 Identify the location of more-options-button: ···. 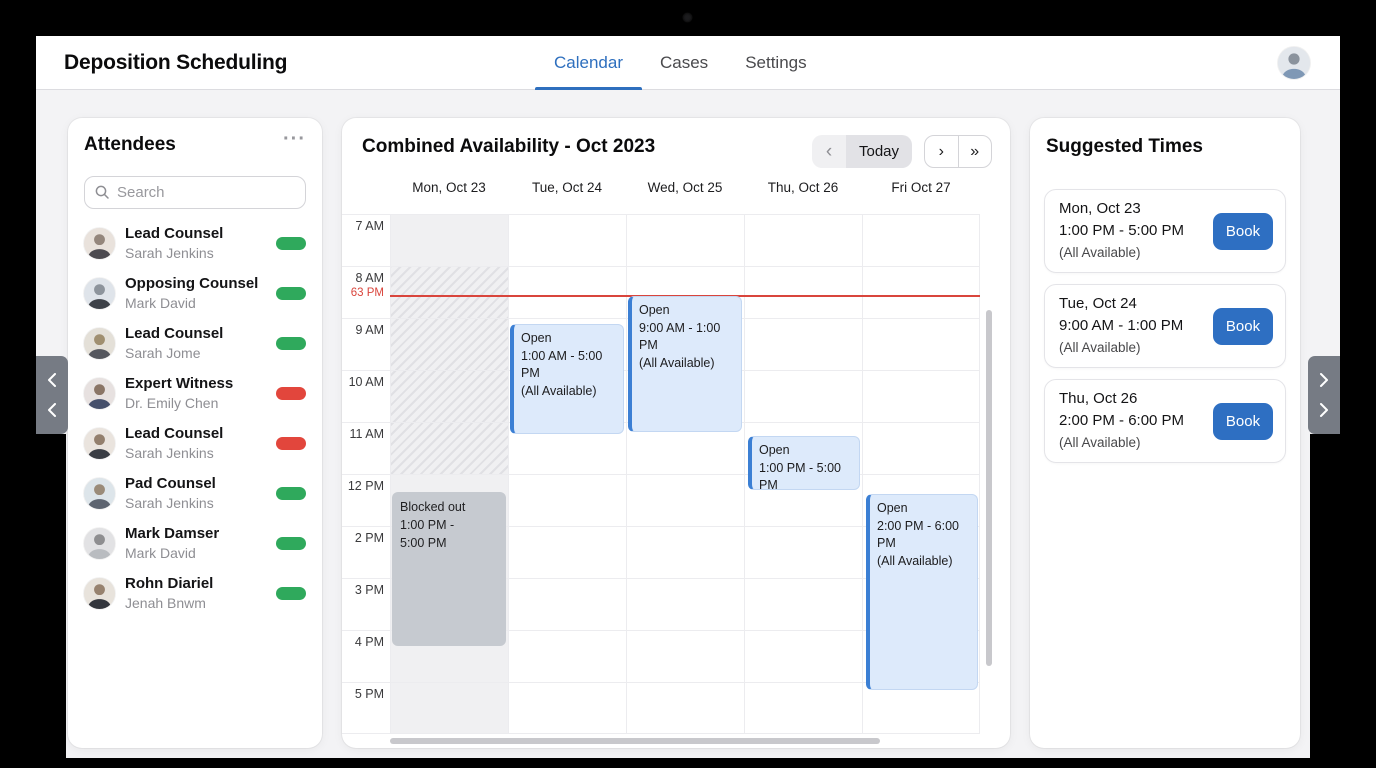
(294, 139).